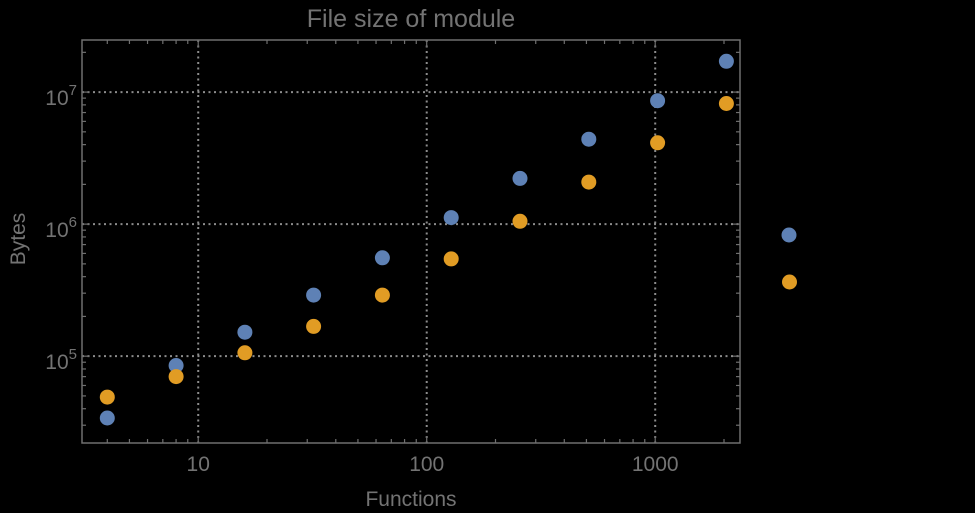 The height and width of the screenshot is (513, 975). I want to click on legend-marker-blue-series-marker, so click(789, 235).